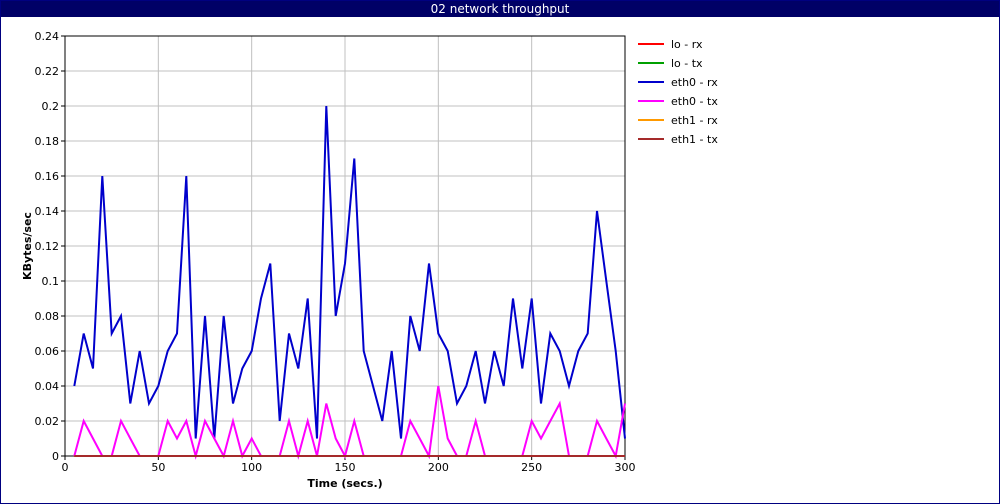 This screenshot has width=1000, height=504. I want to click on x-tick-label: 200, so click(438, 467).